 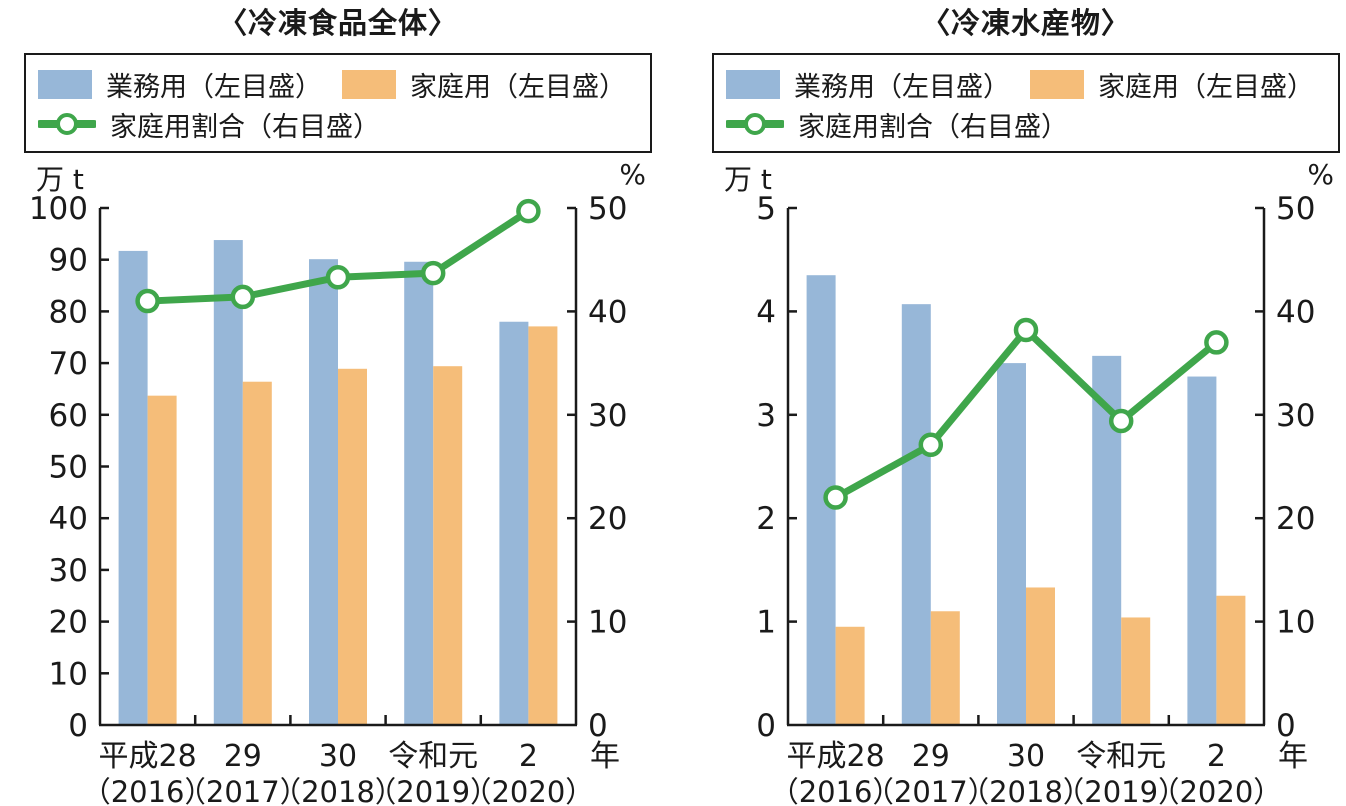 I want to click on legend-item-ratio: 家庭用割合（右目盛）, so click(x=897, y=124).